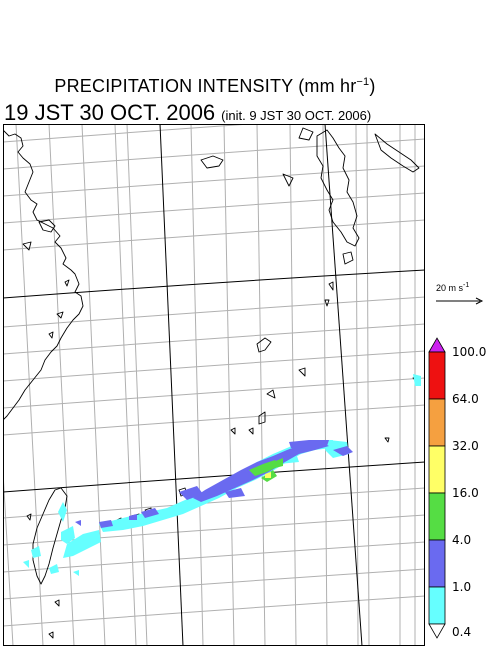 This screenshot has height=650, width=500. I want to click on legend-label-1: 1.0, so click(462, 587).